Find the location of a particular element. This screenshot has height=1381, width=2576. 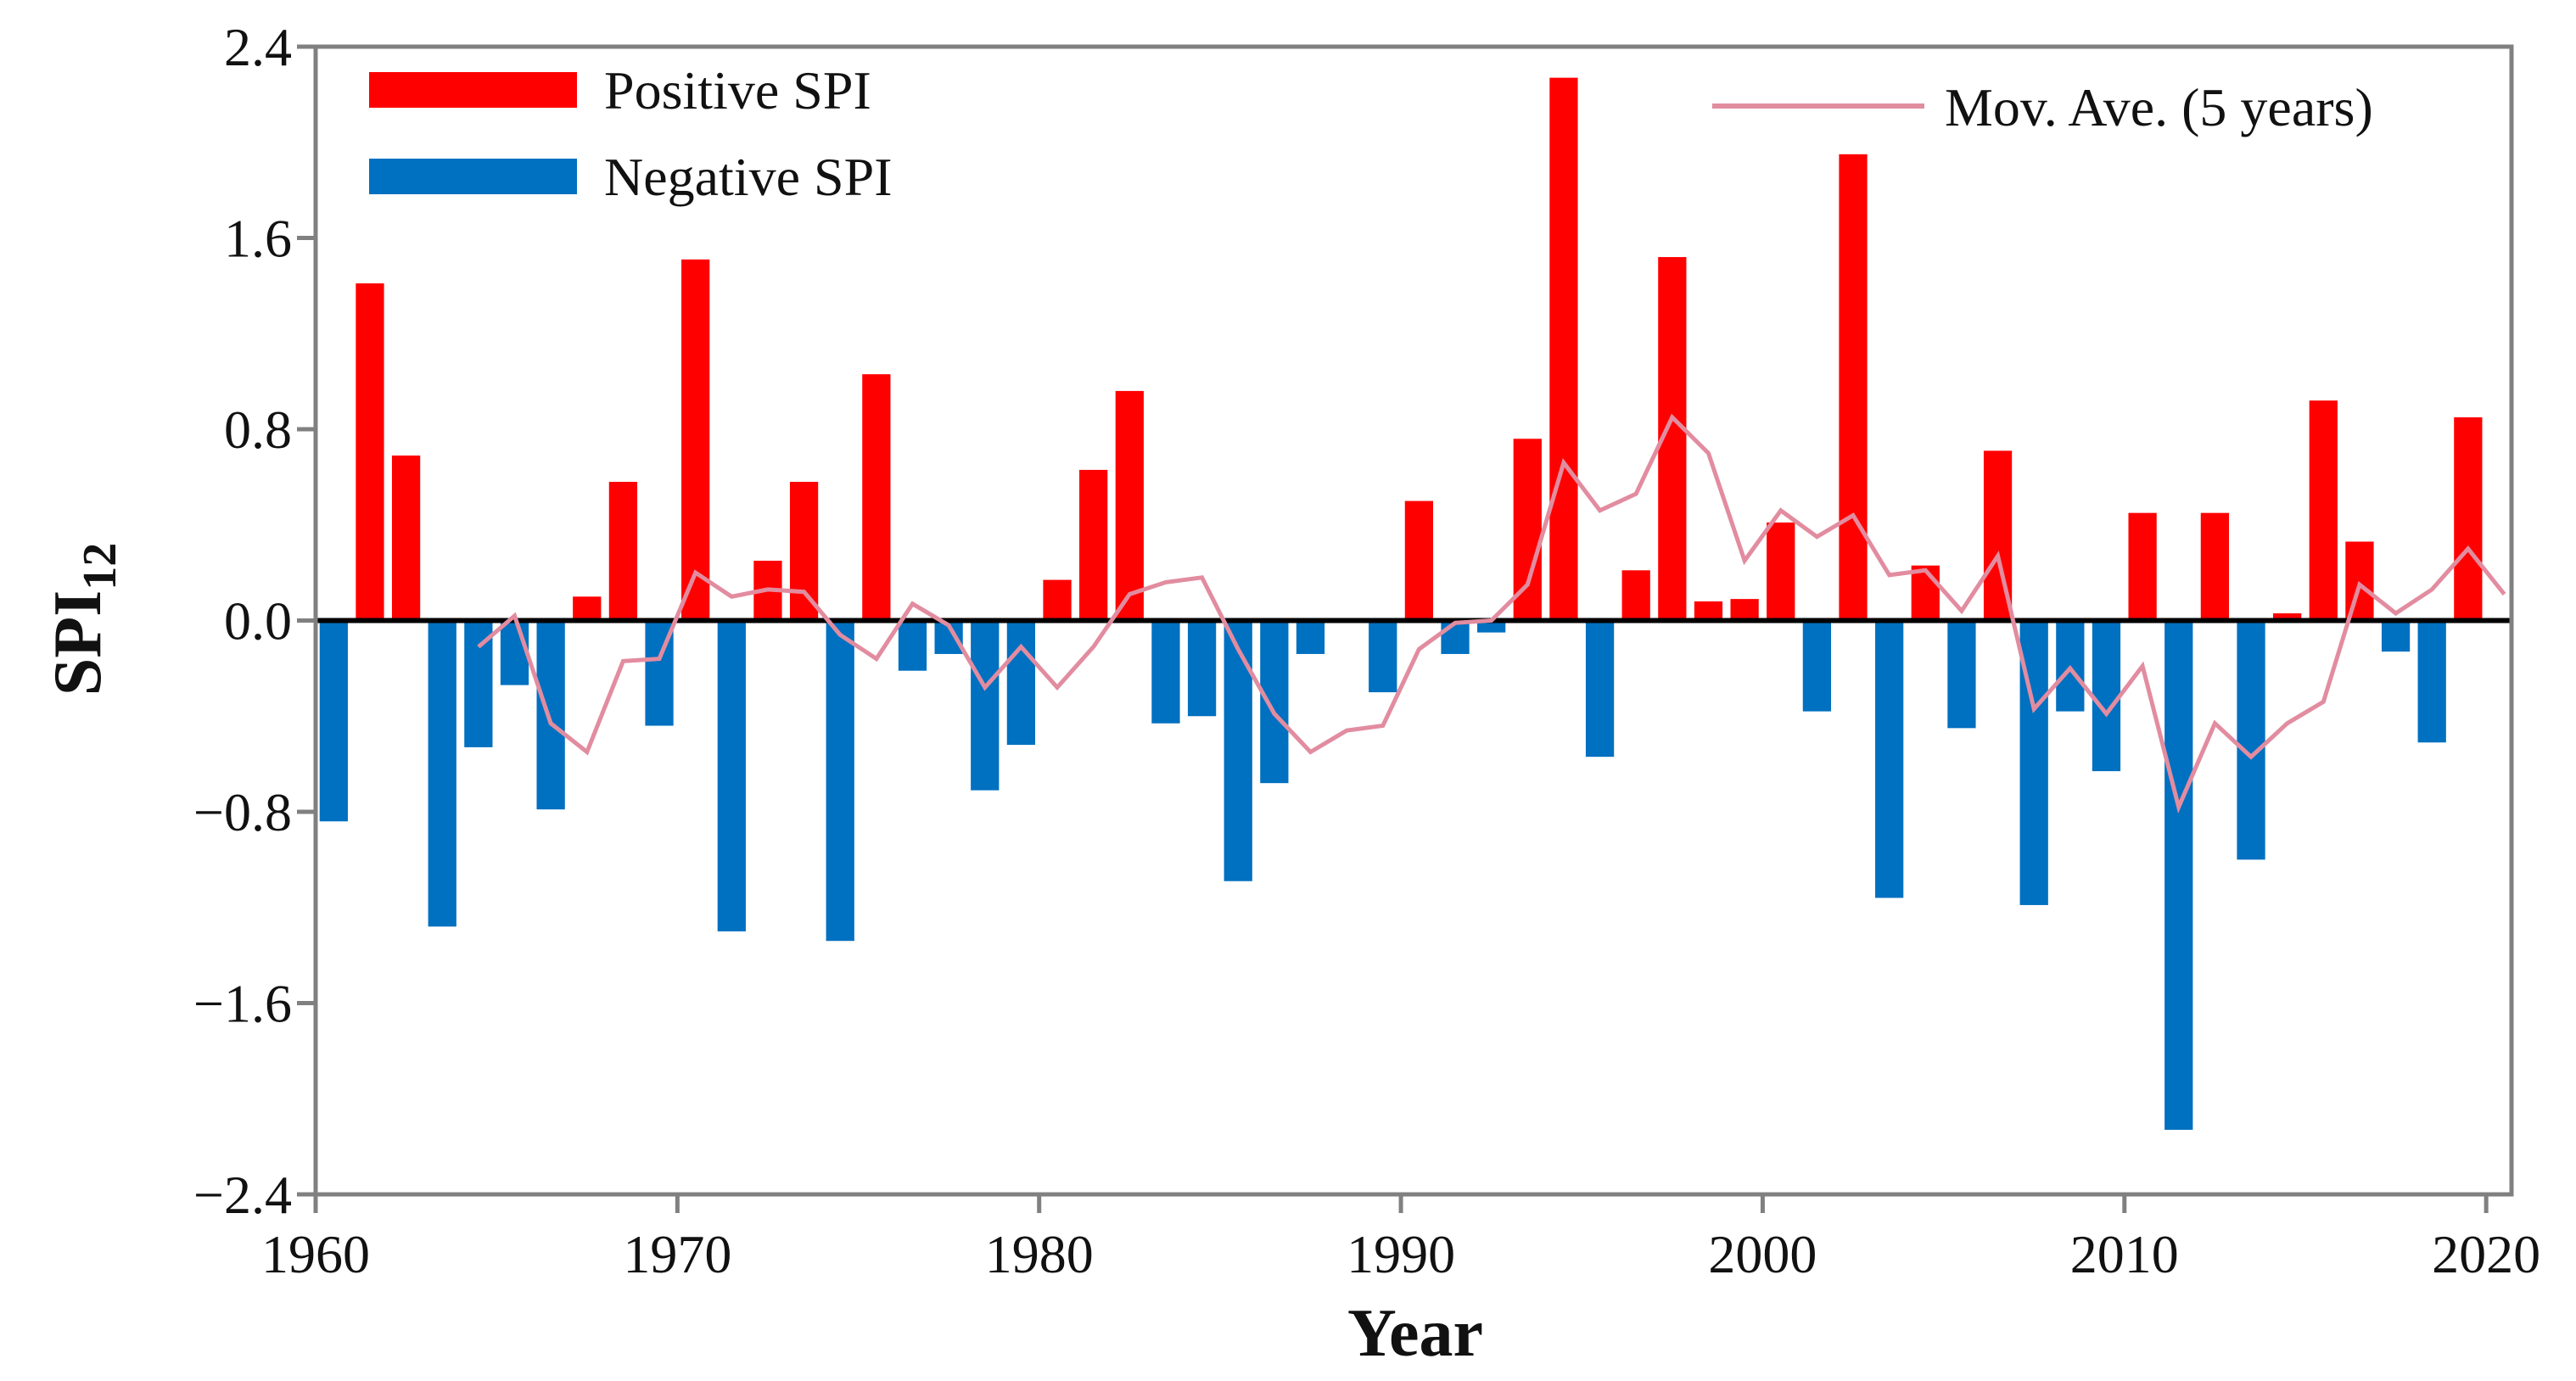

spi-bar-1963 is located at coordinates (442, 773).